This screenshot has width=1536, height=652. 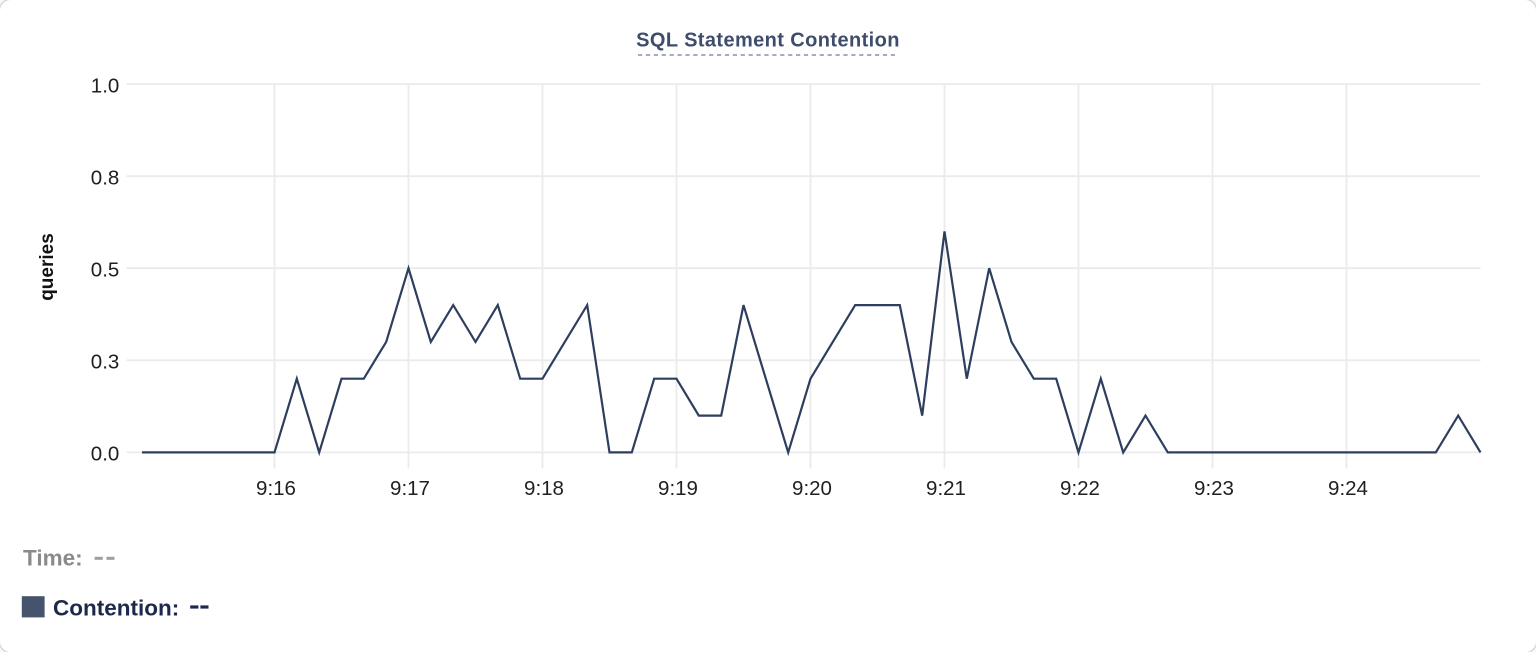 What do you see at coordinates (276, 488) in the screenshot?
I see `svg-text: 9:16` at bounding box center [276, 488].